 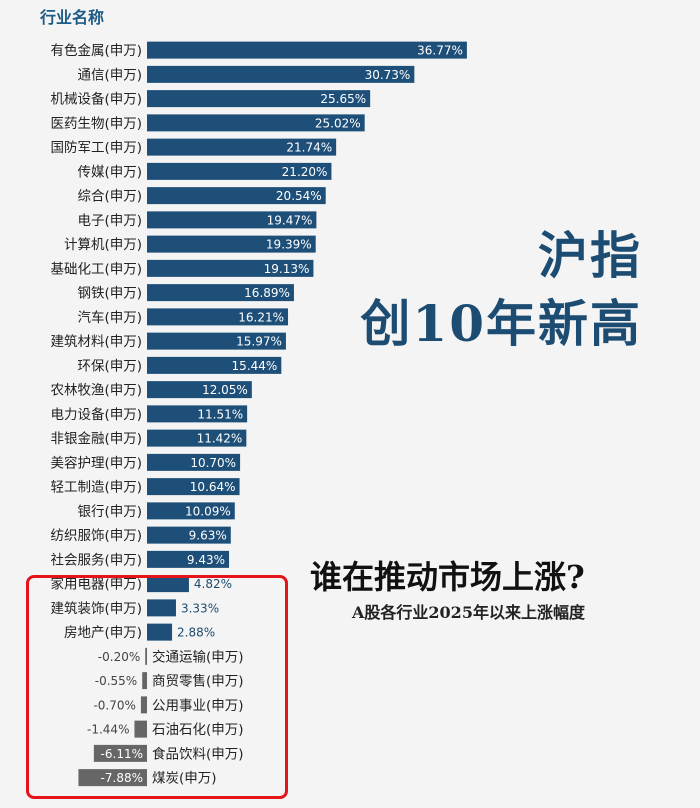 I want to click on caption: A股各行业2025年以来上涨幅度, so click(x=468, y=612).